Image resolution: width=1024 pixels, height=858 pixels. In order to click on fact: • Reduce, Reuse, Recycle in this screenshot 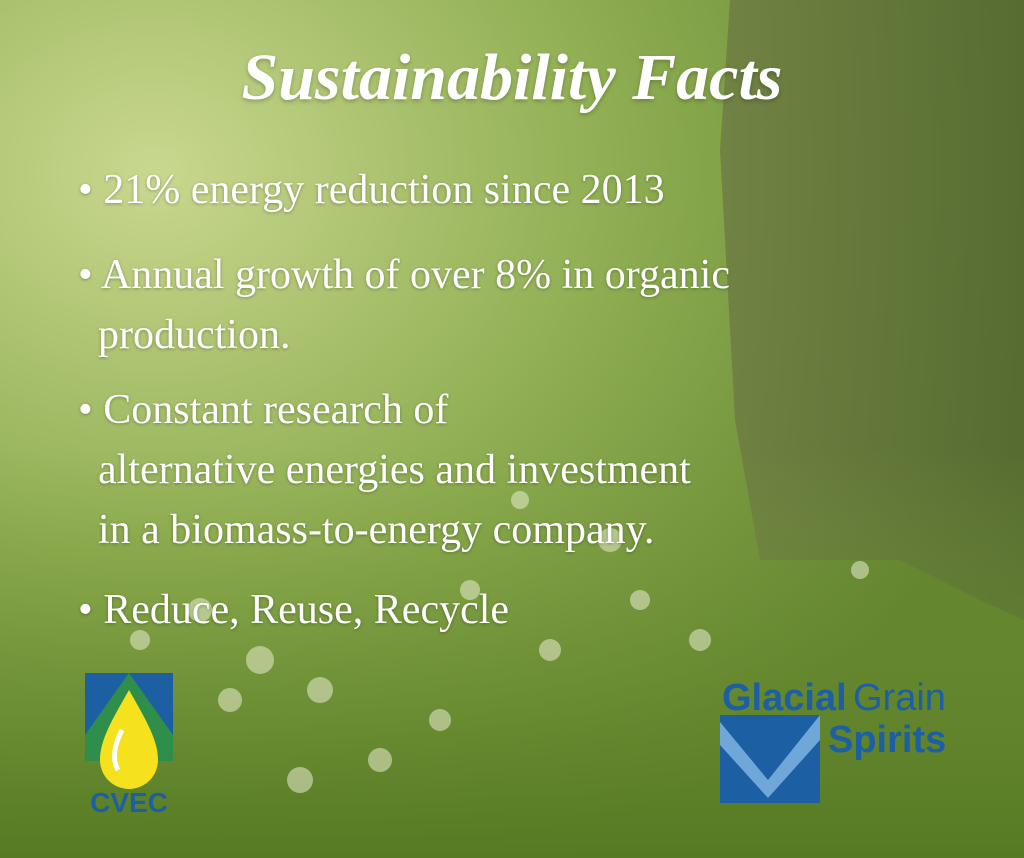, I will do `click(293, 610)`.